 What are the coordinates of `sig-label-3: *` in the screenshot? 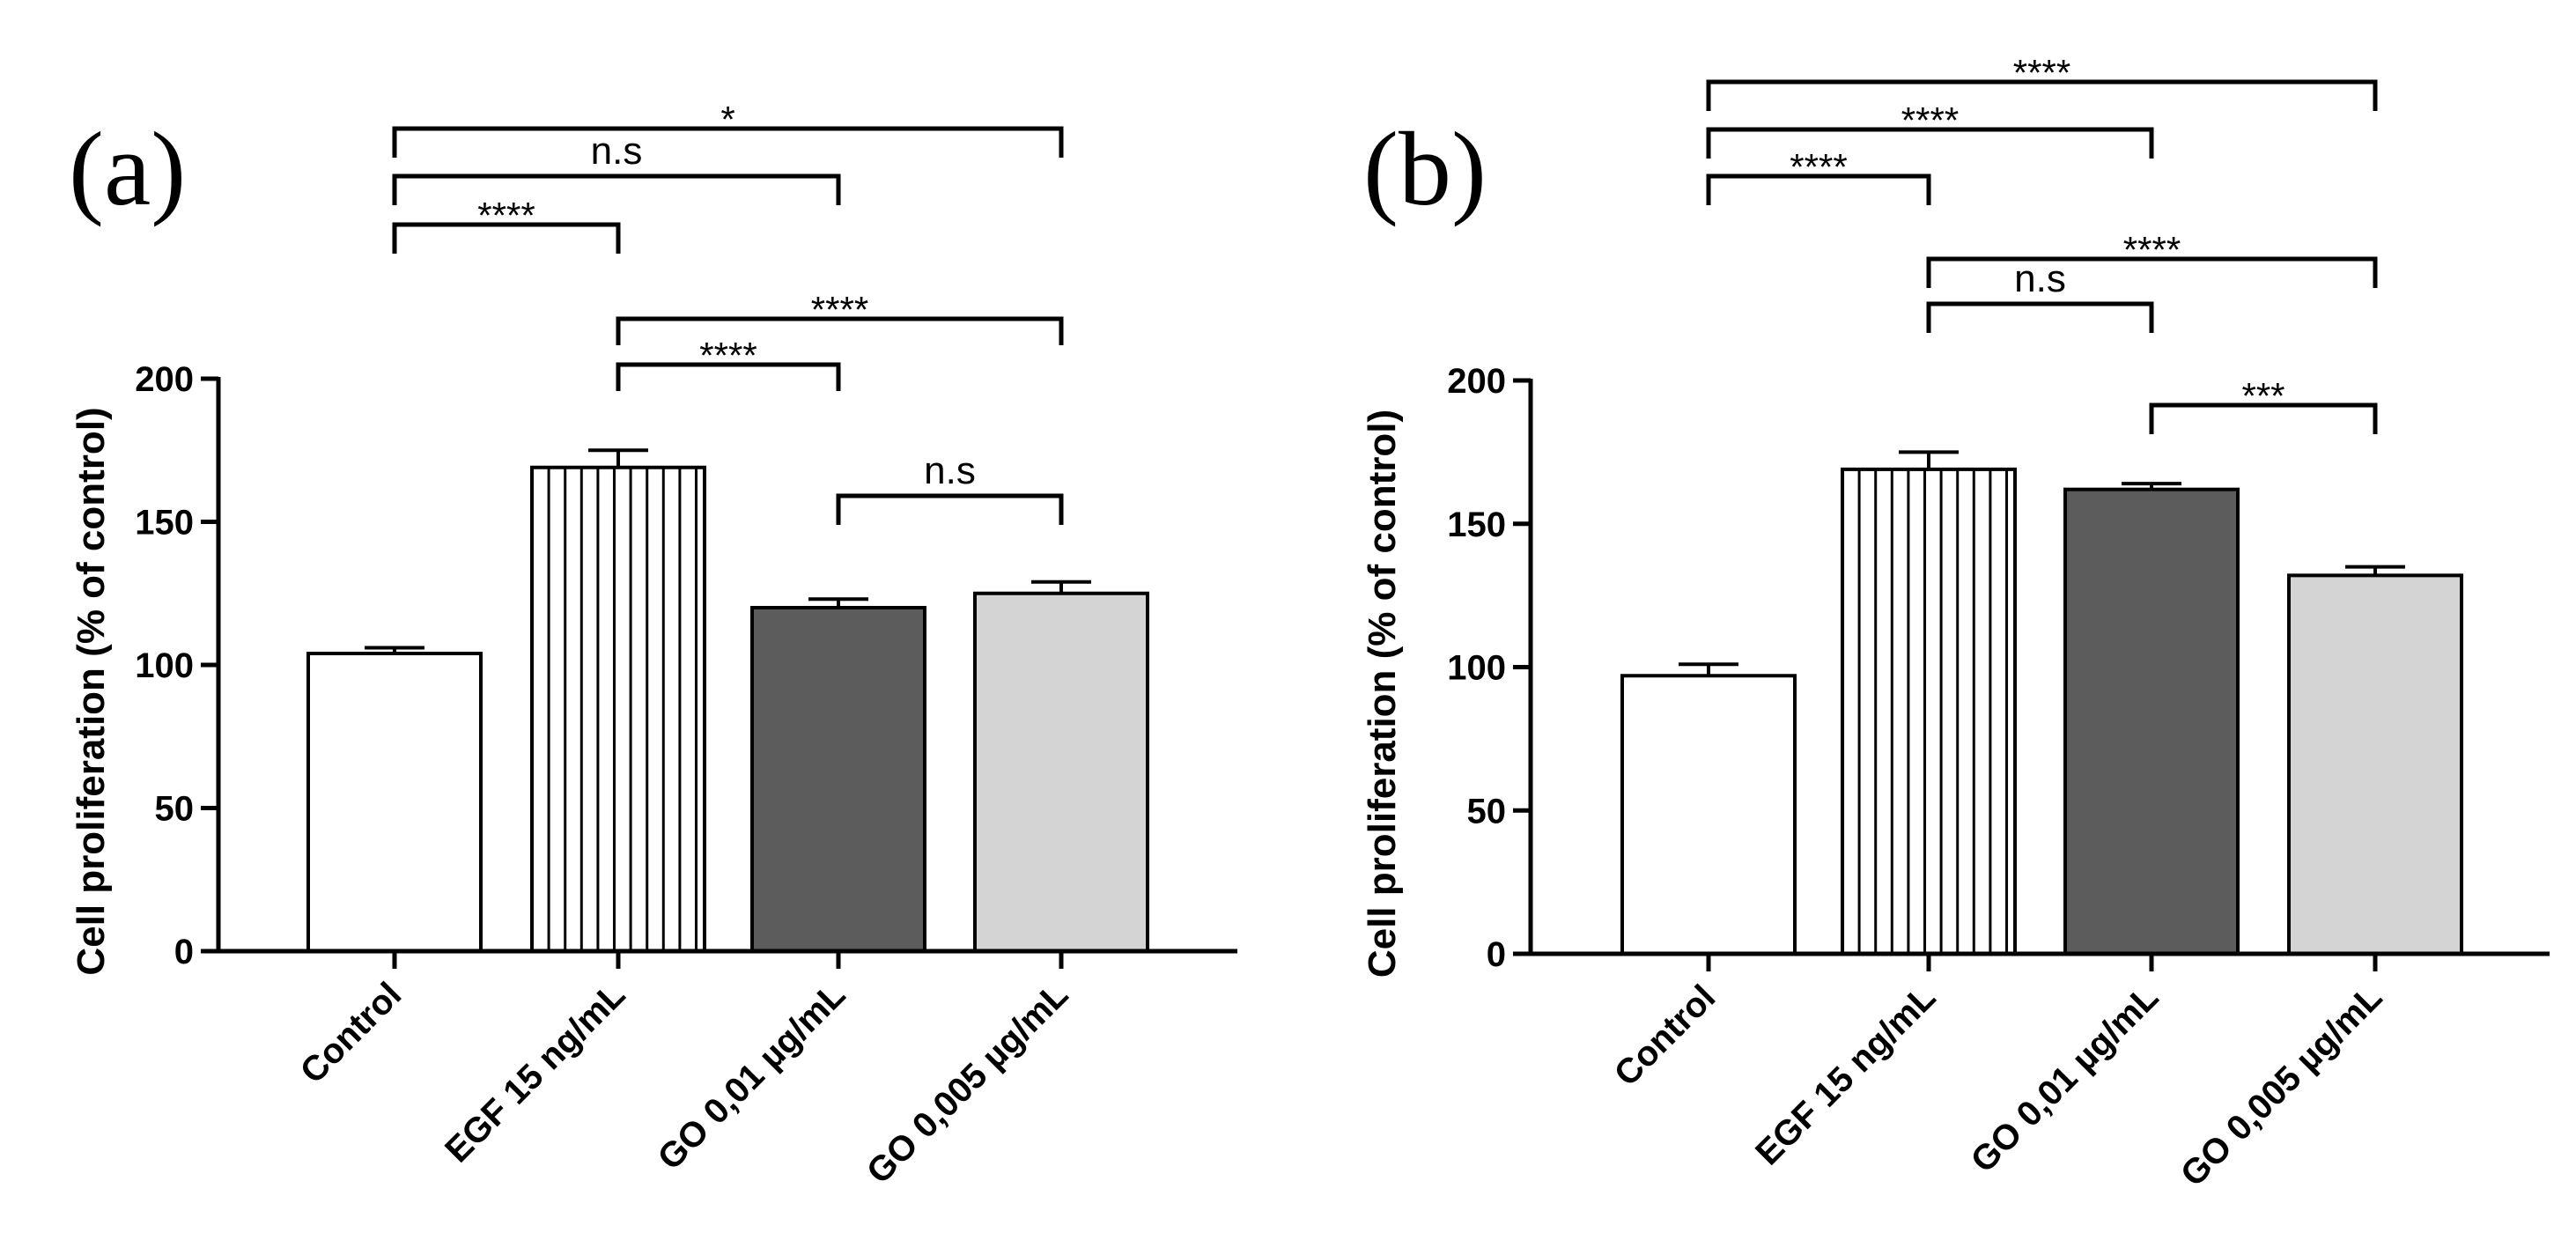 It's located at (727, 120).